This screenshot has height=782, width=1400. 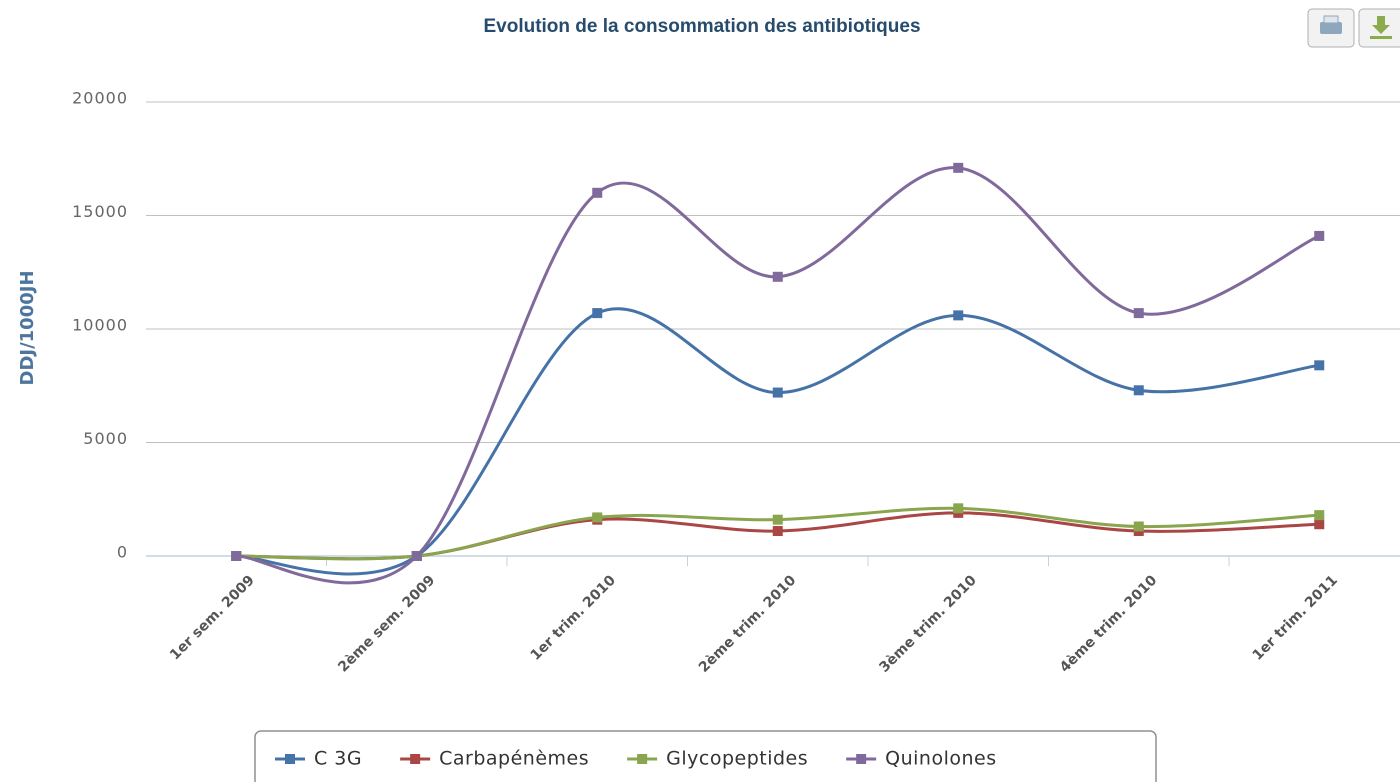 I want to click on legend-label: Quinolones, so click(x=940, y=759).